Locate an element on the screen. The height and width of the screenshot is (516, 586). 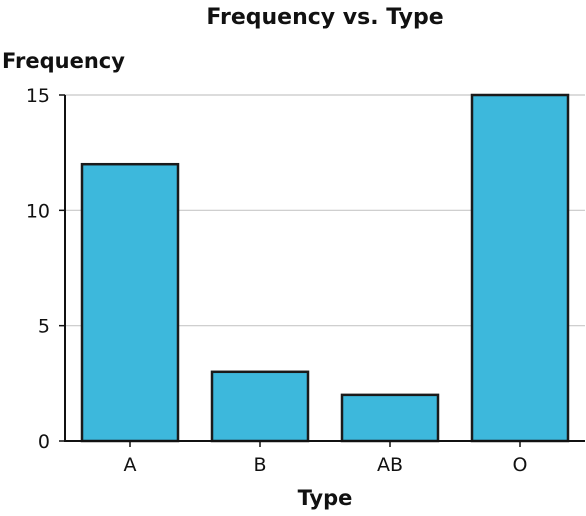
y-tick-label: 5 is located at coordinates (44, 327).